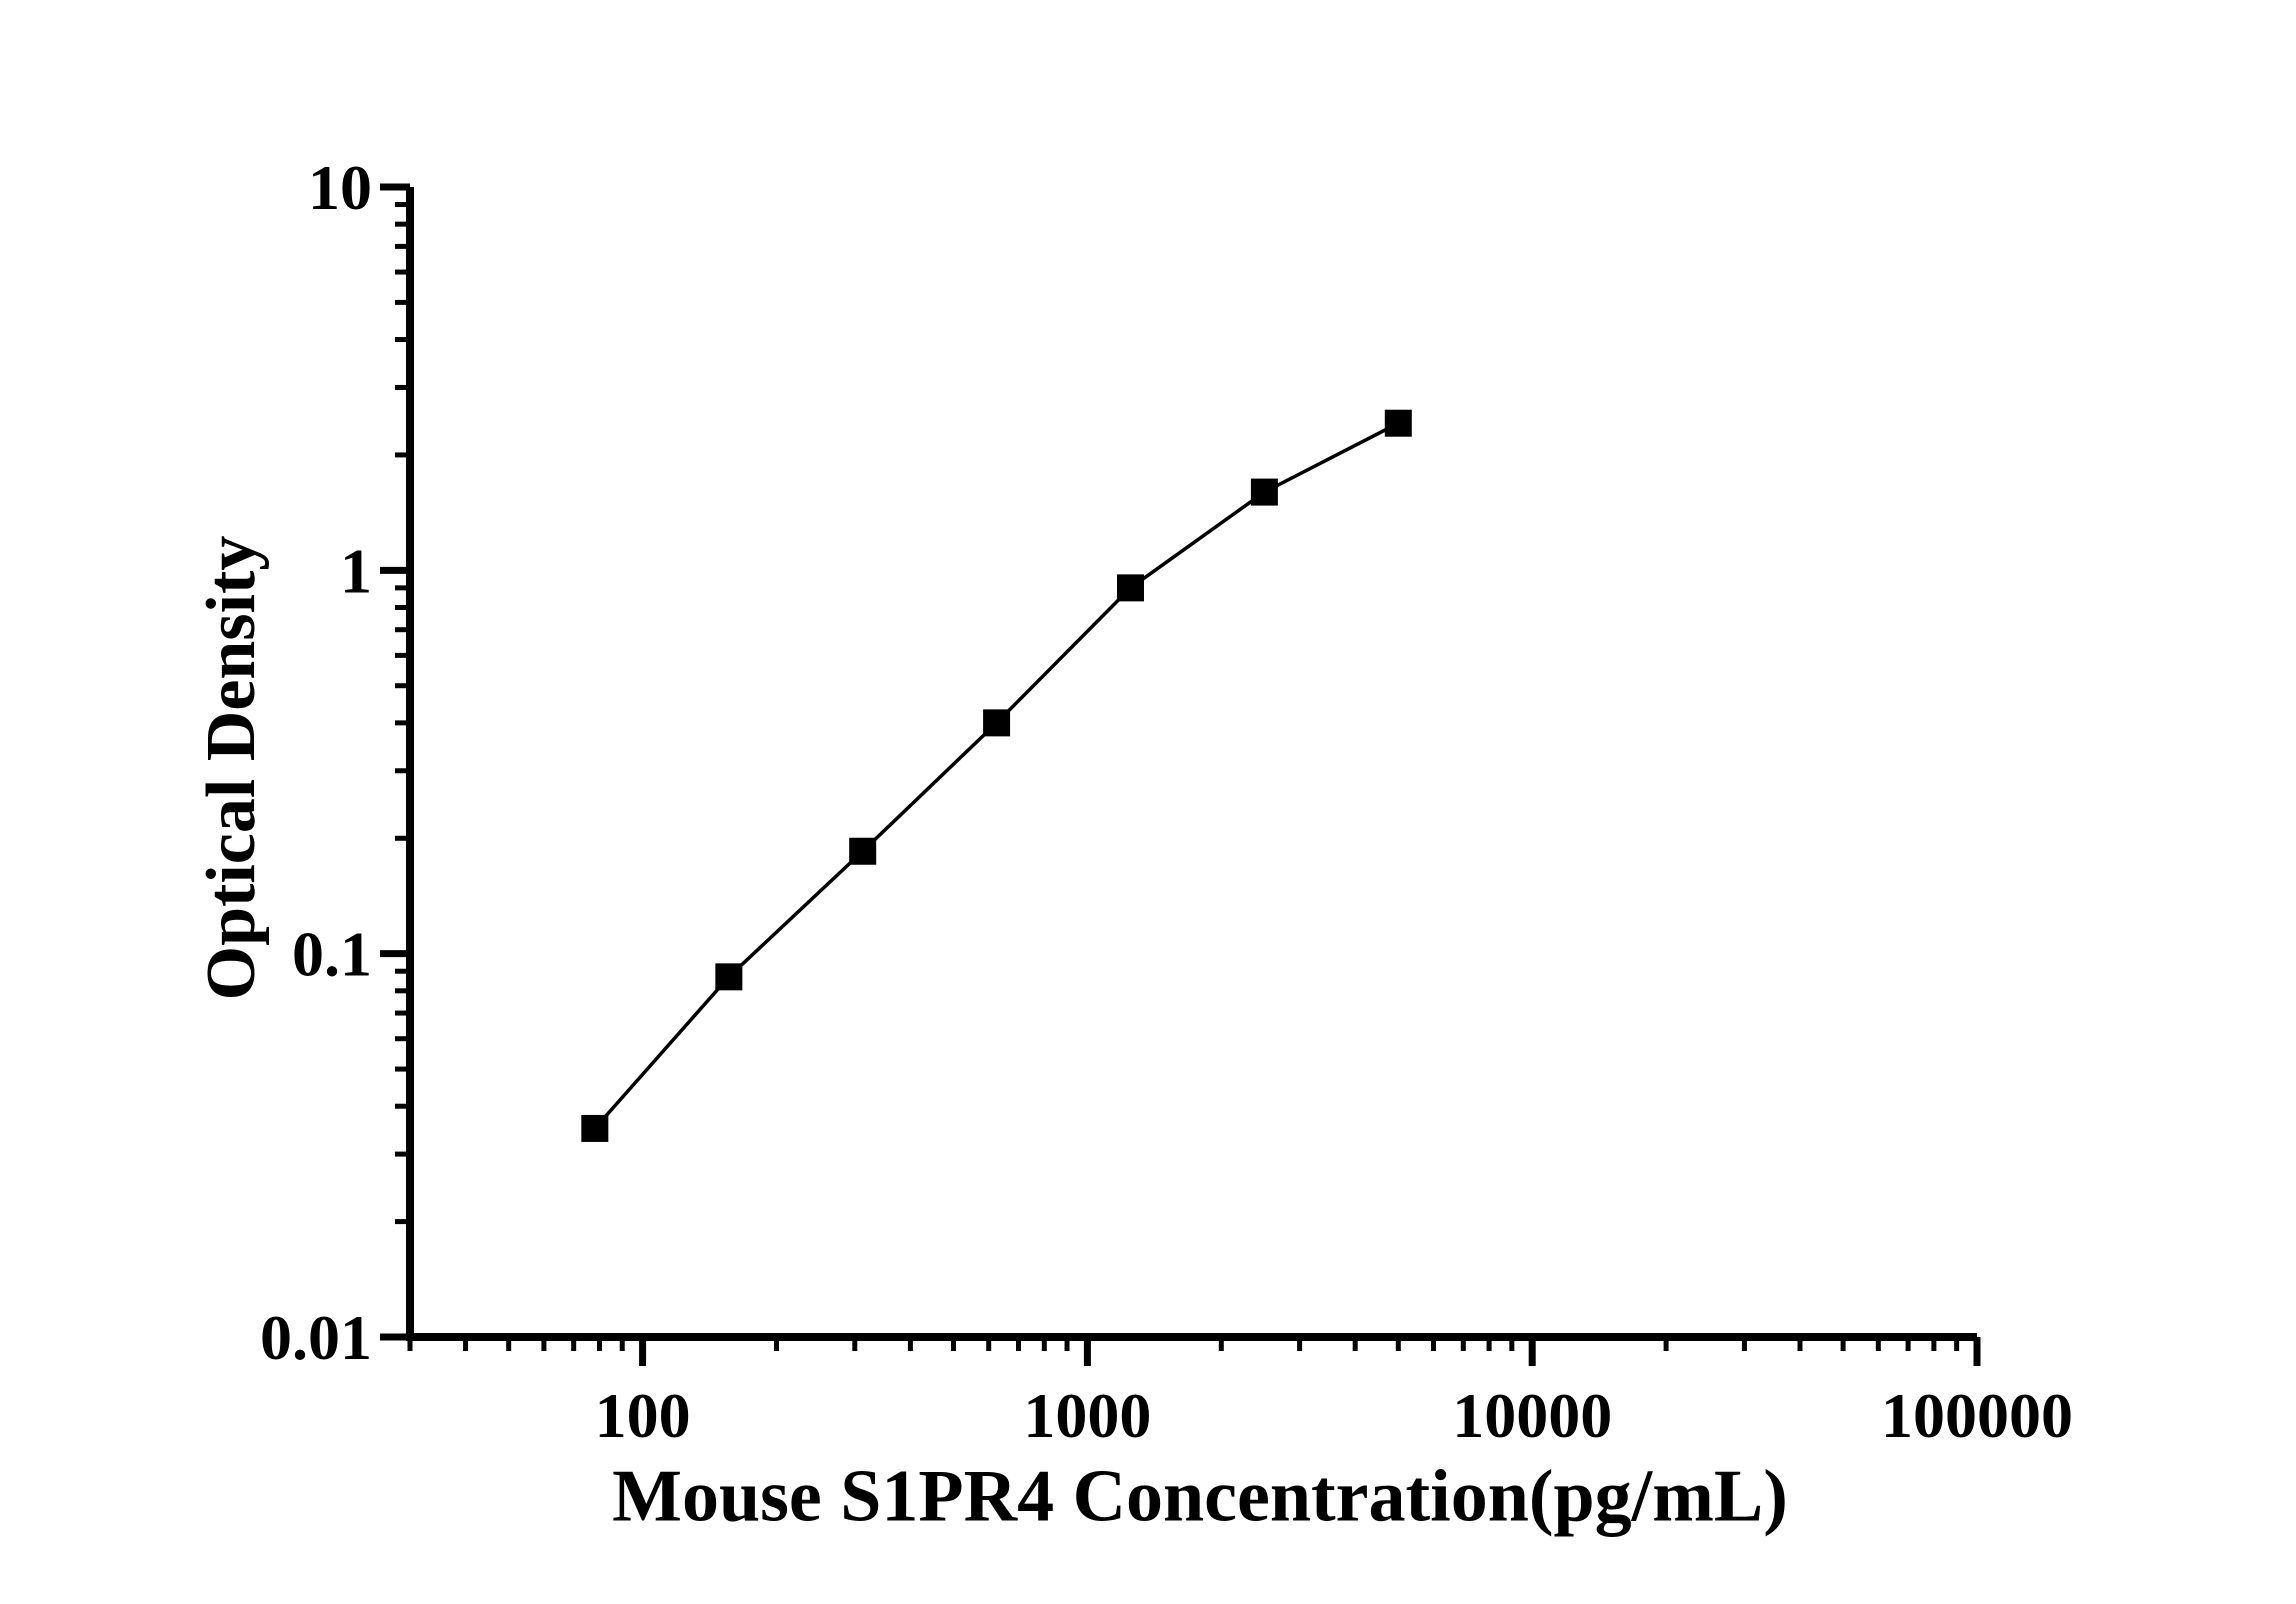  What do you see at coordinates (332, 954) in the screenshot?
I see `y-tick-label: 0.1` at bounding box center [332, 954].